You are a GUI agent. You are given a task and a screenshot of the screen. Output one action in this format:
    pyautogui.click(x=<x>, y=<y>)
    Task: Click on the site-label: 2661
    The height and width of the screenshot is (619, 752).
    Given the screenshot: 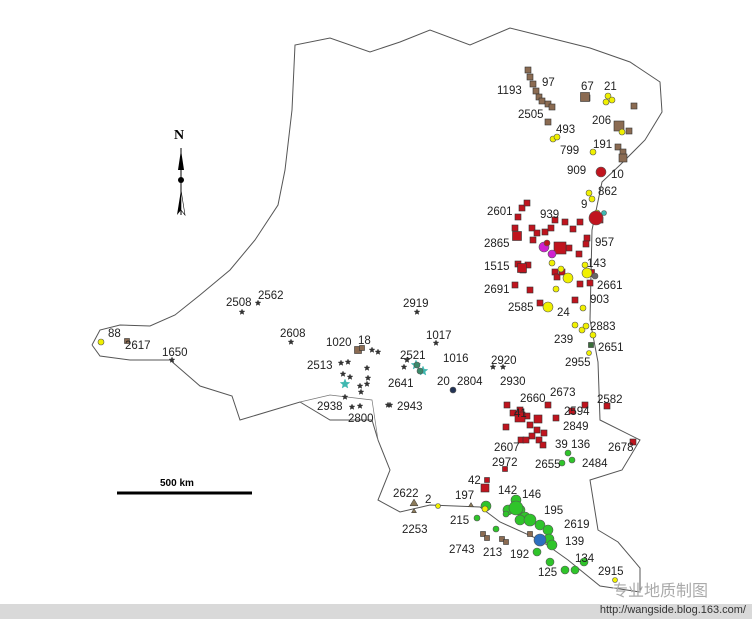 What is the action you would take?
    pyautogui.click(x=610, y=286)
    